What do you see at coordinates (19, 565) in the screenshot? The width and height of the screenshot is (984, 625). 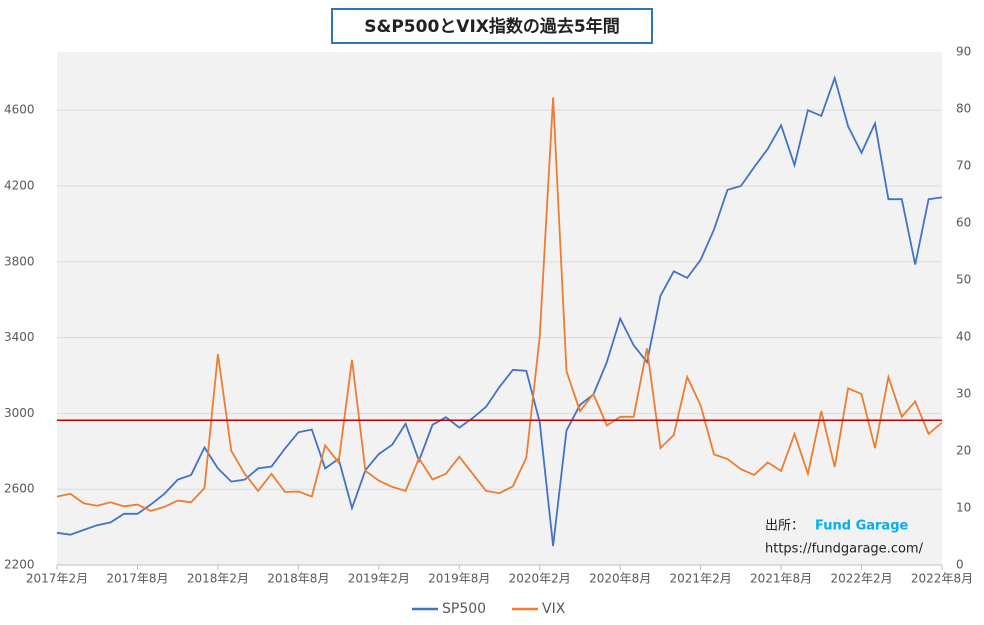 I see `y-tick-label: 2200` at bounding box center [19, 565].